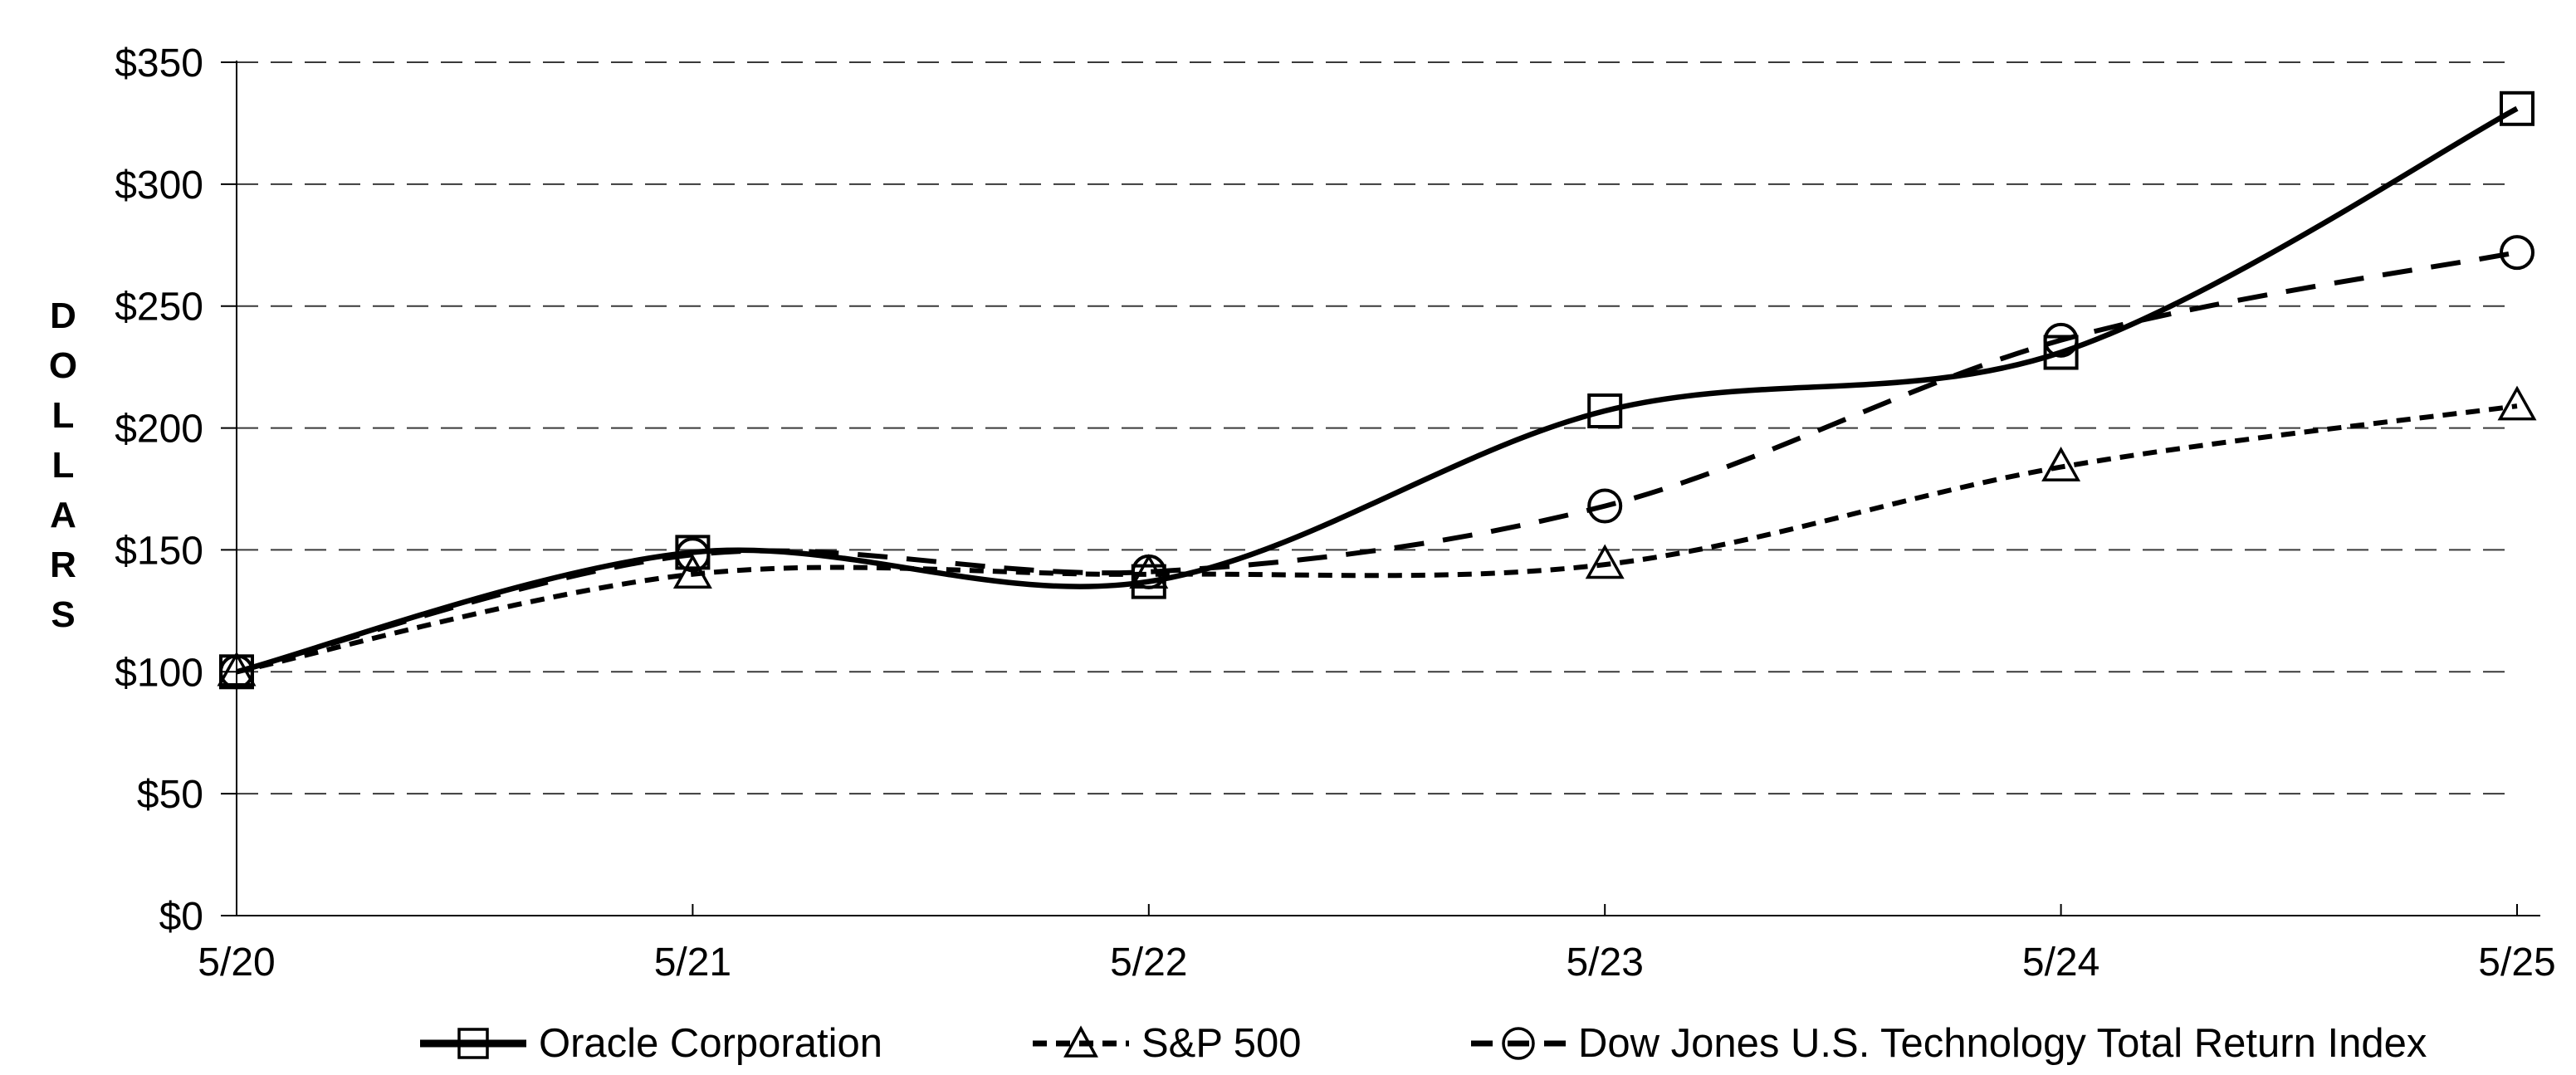 This screenshot has height=1075, width=2576. What do you see at coordinates (236, 963) in the screenshot?
I see `x-tick-label: 5/20` at bounding box center [236, 963].